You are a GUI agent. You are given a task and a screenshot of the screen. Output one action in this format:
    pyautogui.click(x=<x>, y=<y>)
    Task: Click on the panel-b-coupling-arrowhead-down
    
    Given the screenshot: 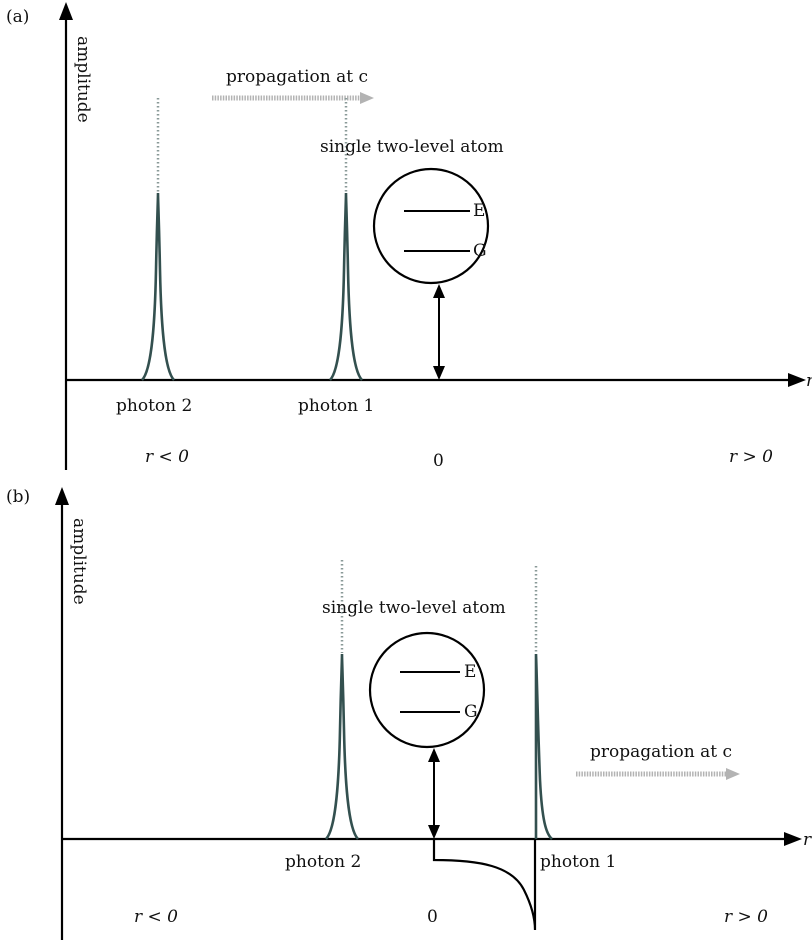 What is the action you would take?
    pyautogui.click(x=434, y=832)
    